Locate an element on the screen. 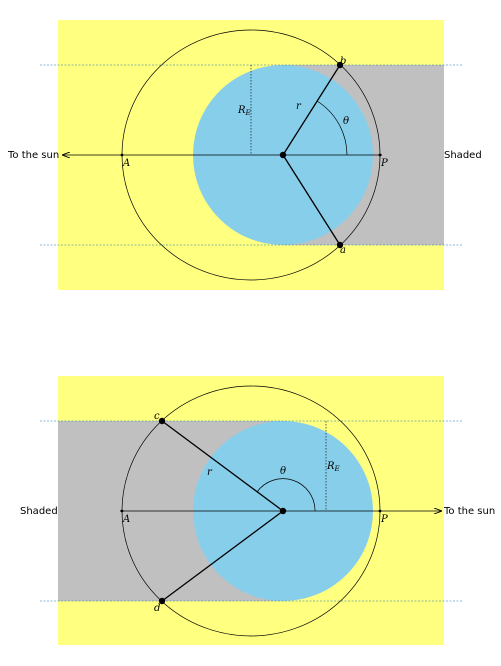 The height and width of the screenshot is (666, 501). top-point-P is located at coordinates (380, 155).